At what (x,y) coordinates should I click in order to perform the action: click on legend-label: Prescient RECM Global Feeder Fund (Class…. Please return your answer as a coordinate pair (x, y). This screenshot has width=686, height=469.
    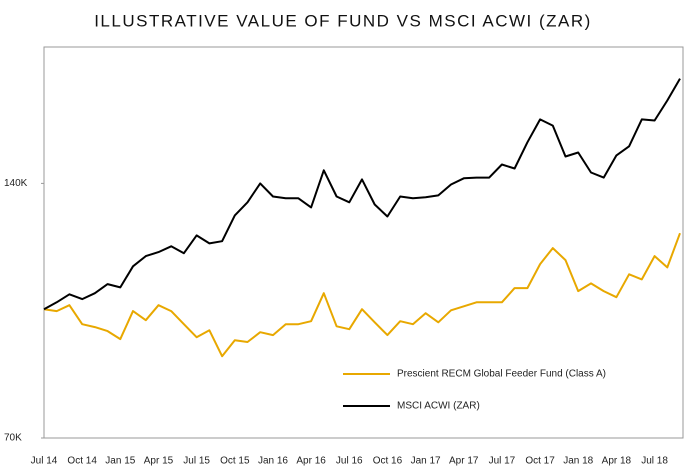
    Looking at the image, I should click on (501, 374).